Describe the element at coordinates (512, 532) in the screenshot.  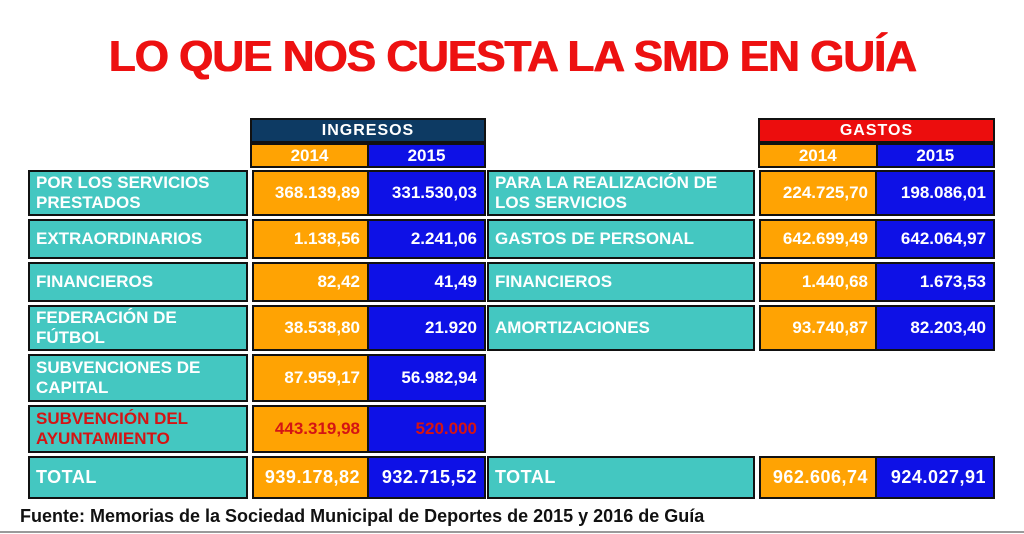
I see `bottom-divider` at that location.